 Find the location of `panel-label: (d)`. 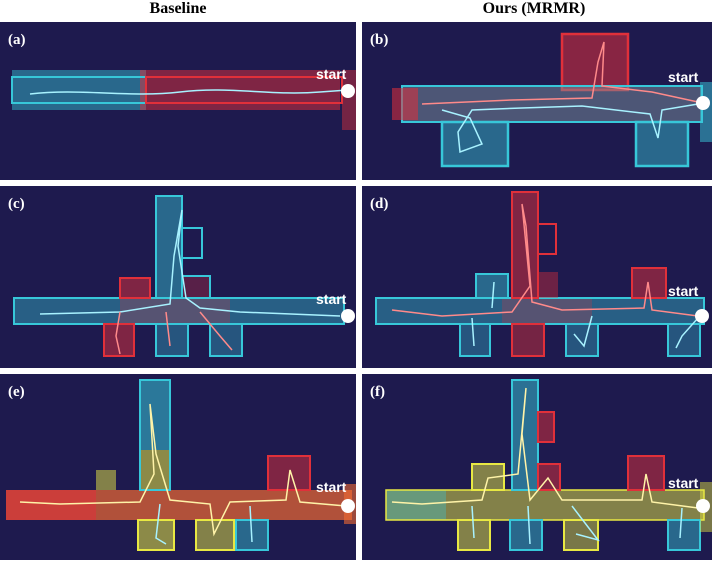

panel-label: (d) is located at coordinates (379, 204).